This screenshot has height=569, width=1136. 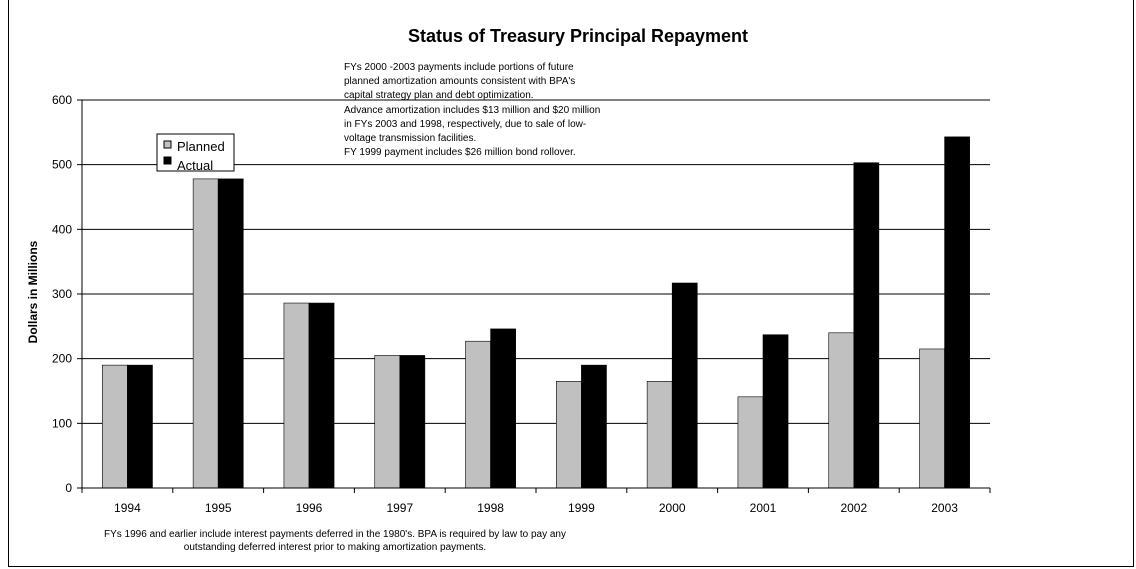 What do you see at coordinates (115, 426) in the screenshot?
I see `bar-planned-1994` at bounding box center [115, 426].